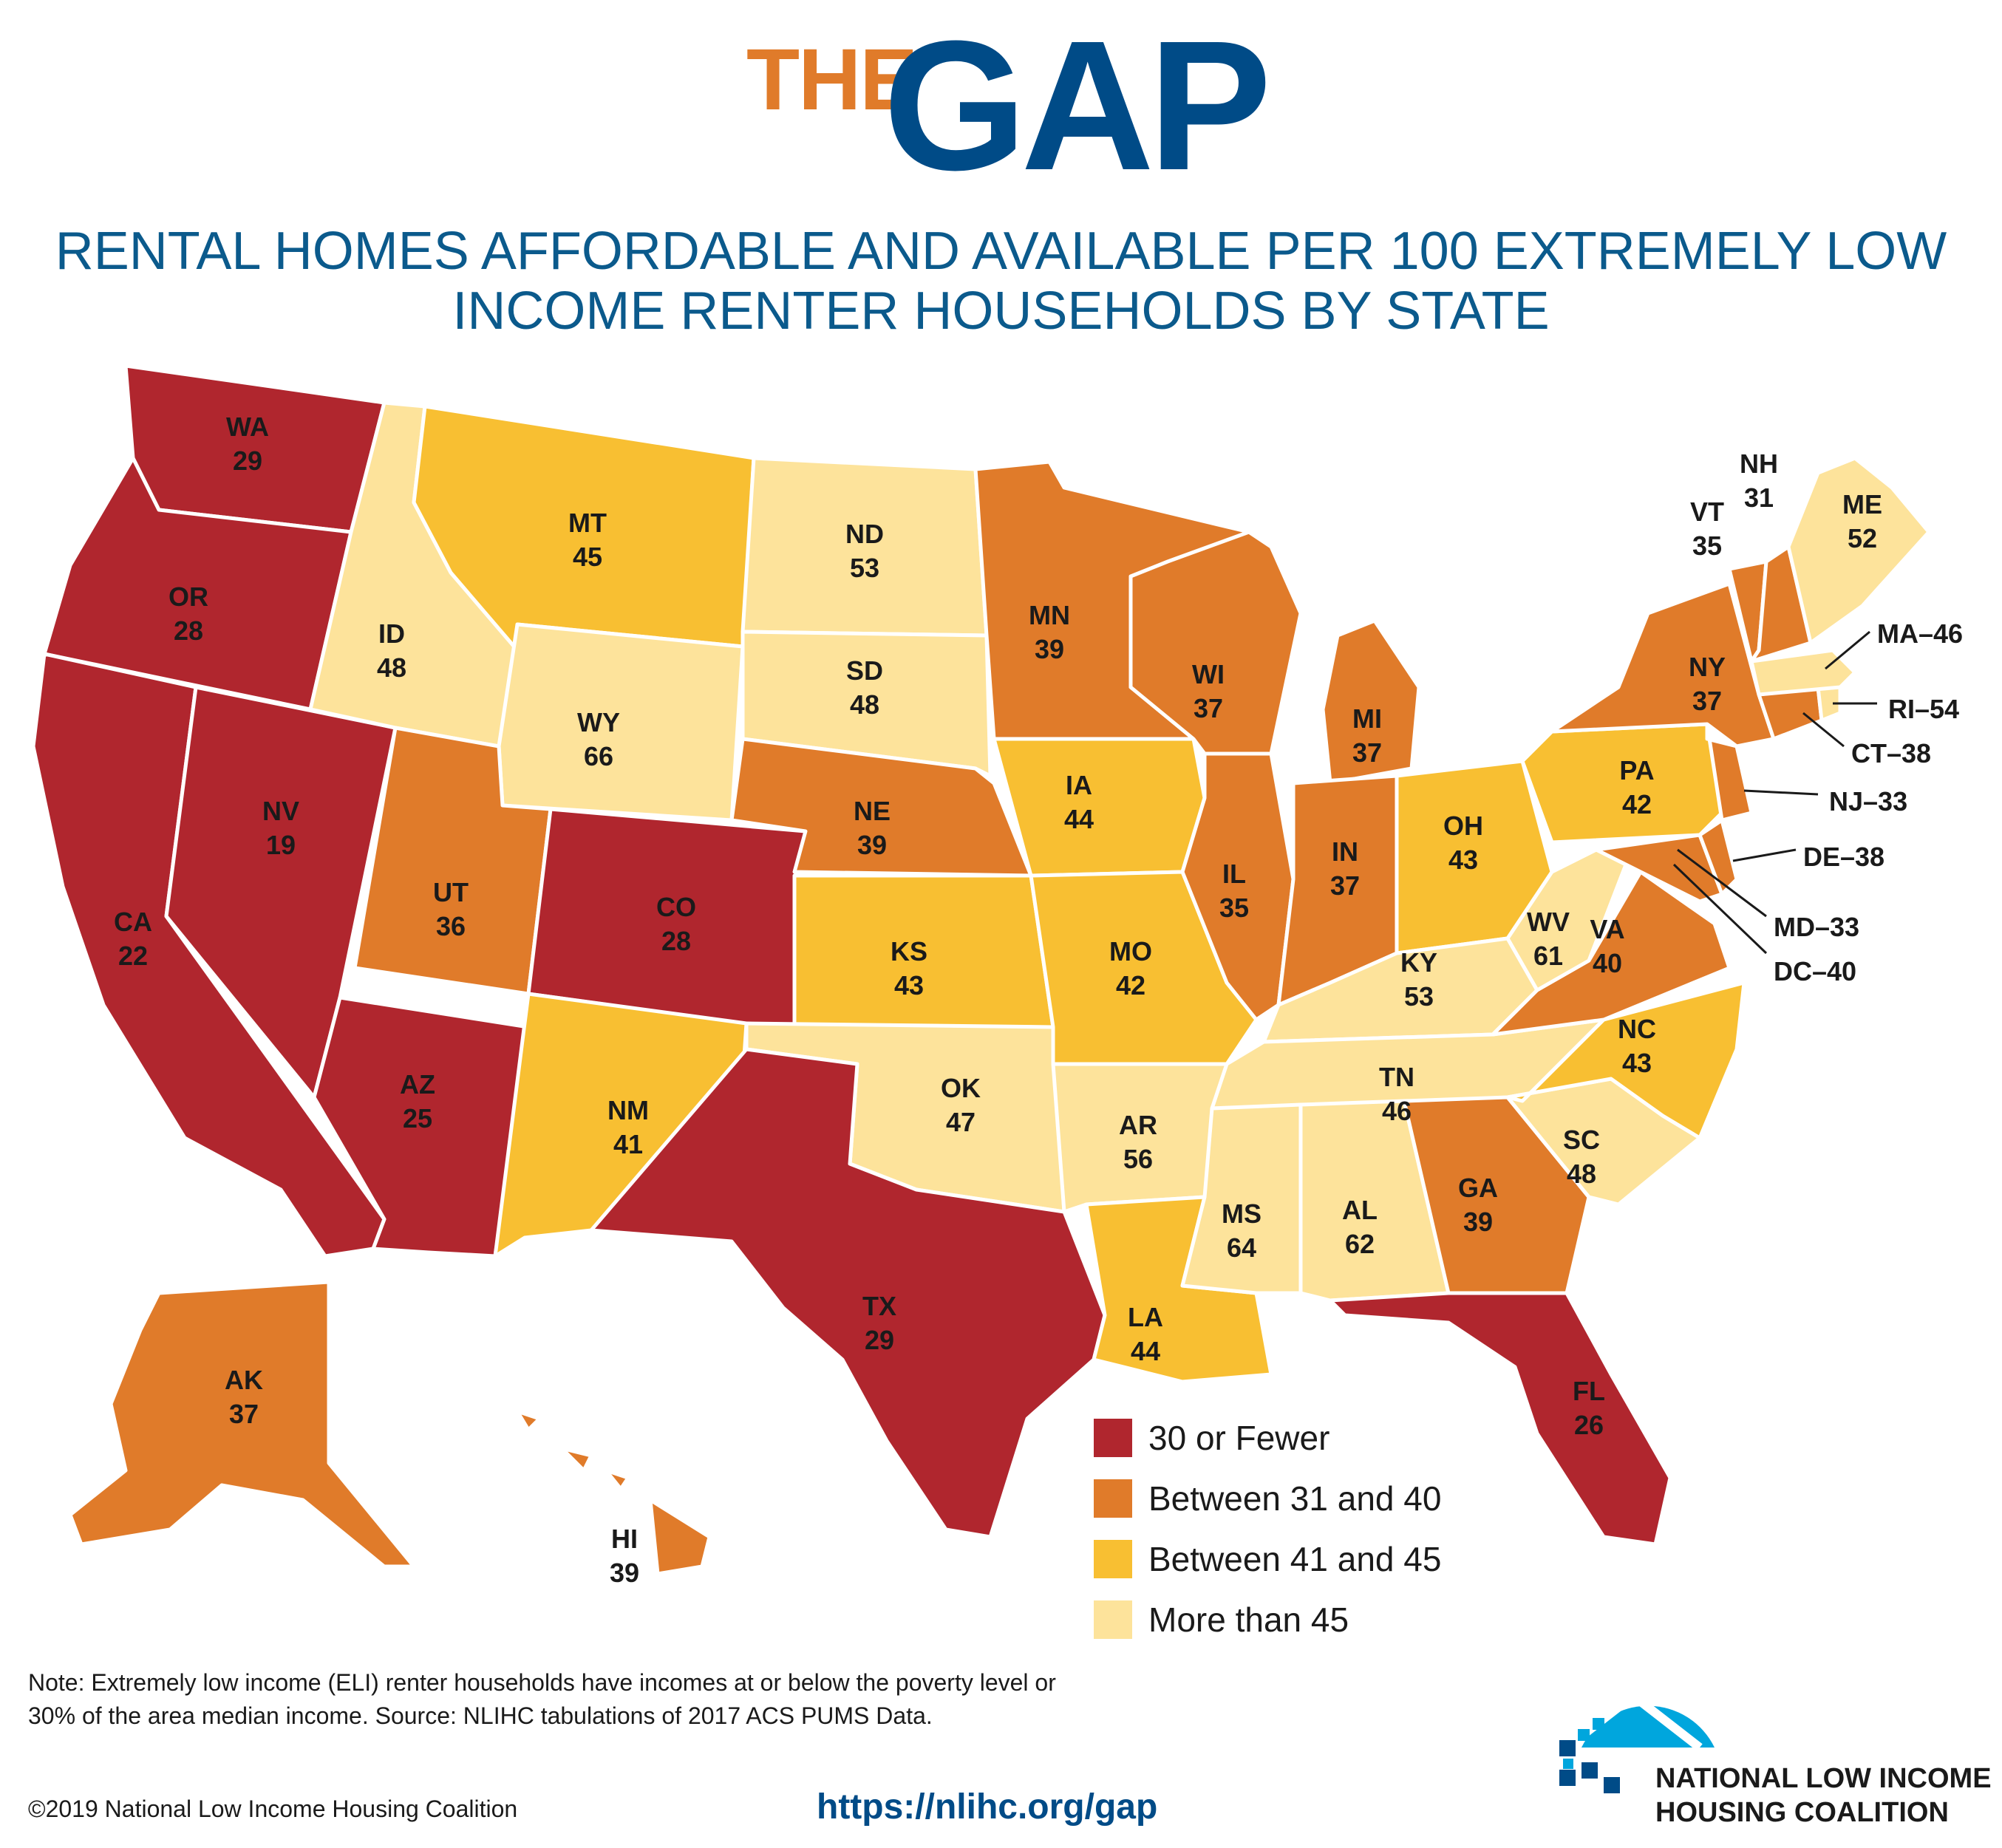 The height and width of the screenshot is (1848, 2002). Describe the element at coordinates (625, 1573) in the screenshot. I see `state-value-hi: 39` at that location.